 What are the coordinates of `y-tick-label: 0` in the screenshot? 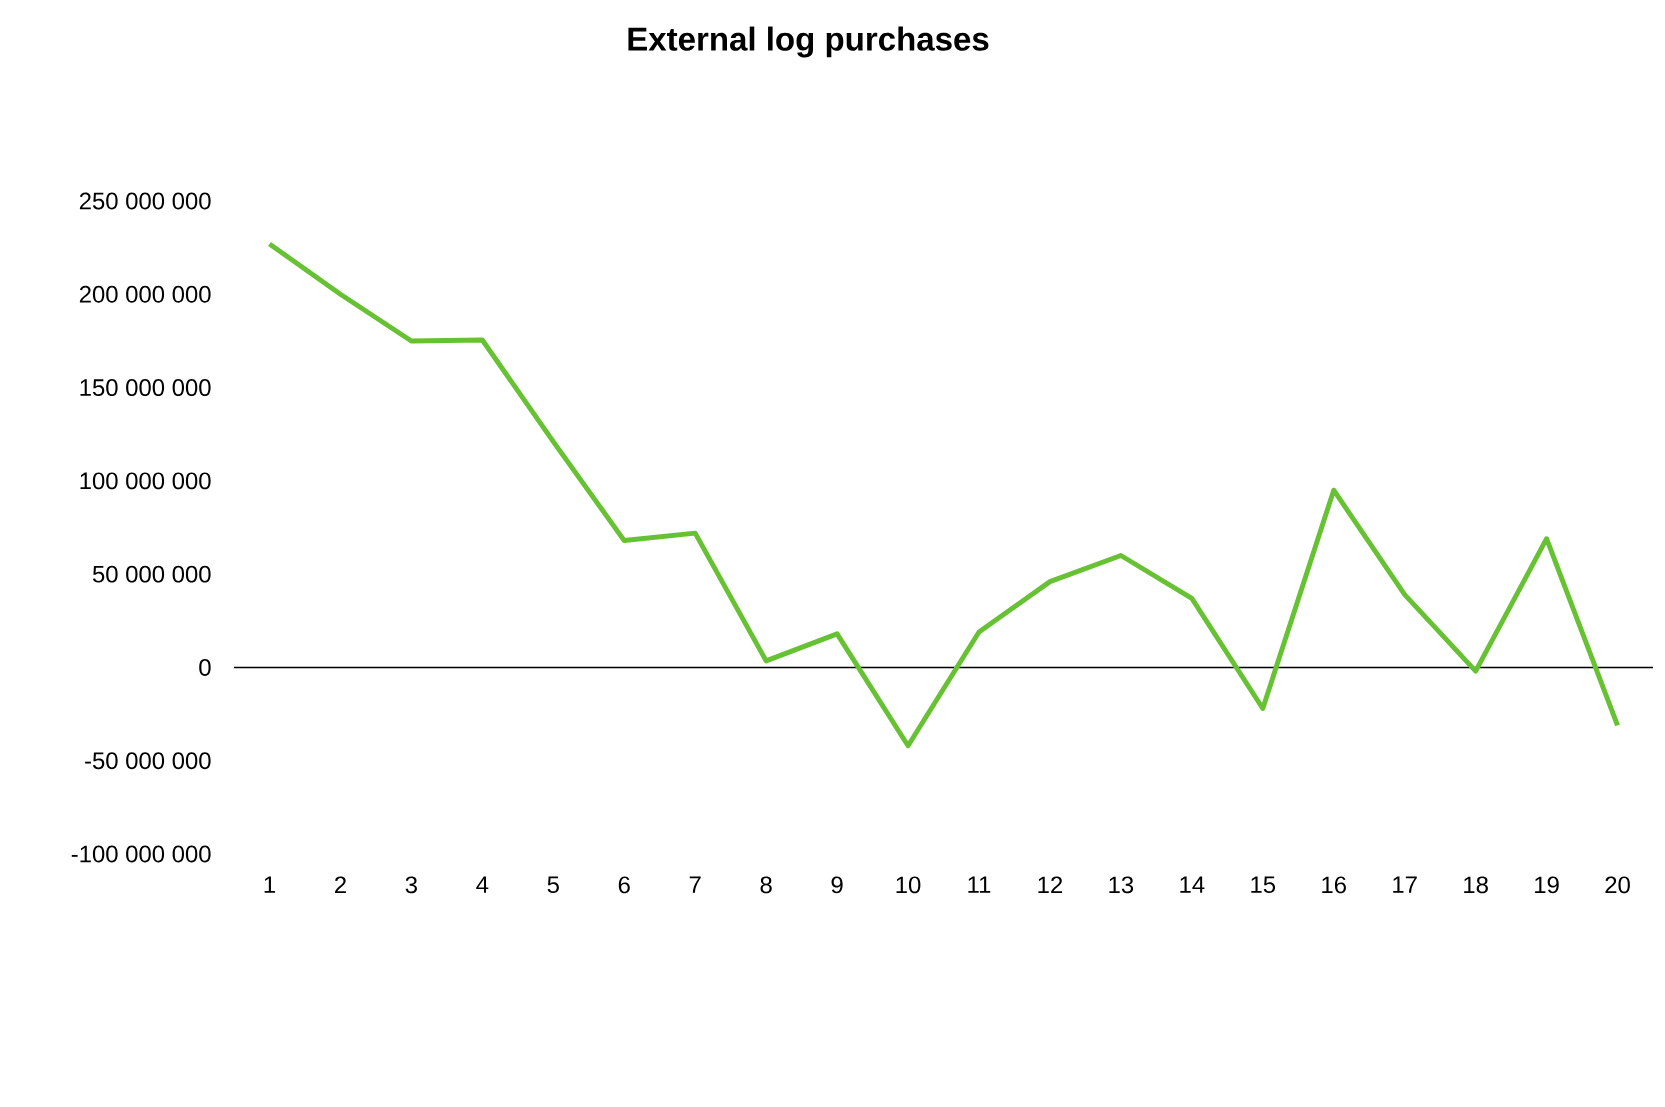 It's located at (205, 667).